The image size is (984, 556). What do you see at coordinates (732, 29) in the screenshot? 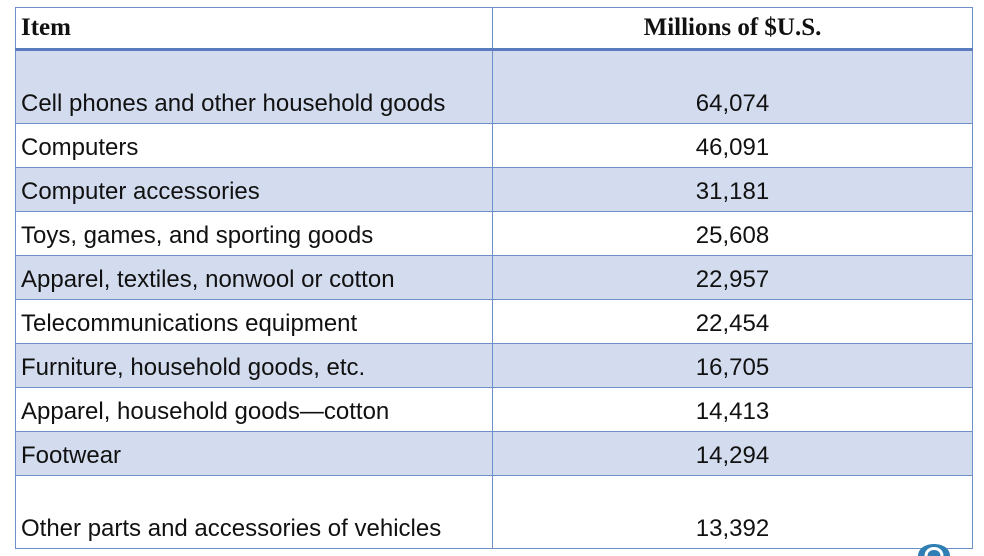
I see `column-header-value: Millions of $U.S.` at bounding box center [732, 29].